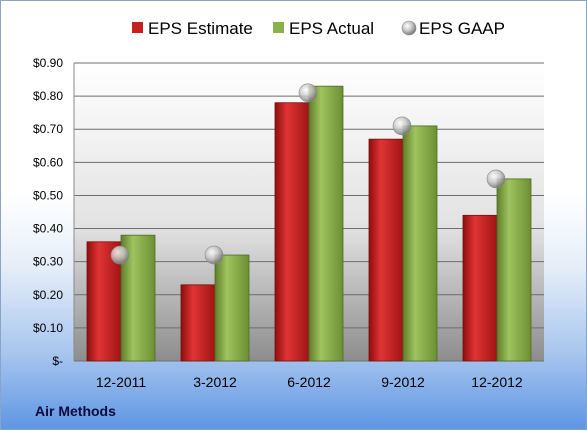  I want to click on legend-swatch-gaap, so click(409, 28).